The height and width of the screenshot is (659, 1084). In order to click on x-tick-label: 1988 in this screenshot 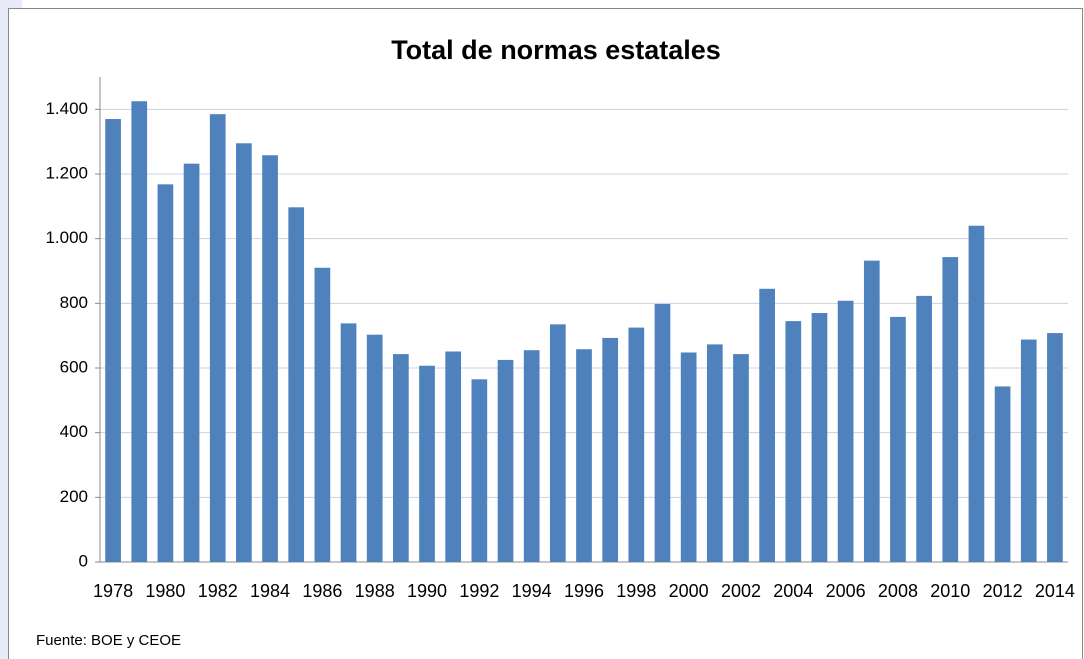, I will do `click(375, 591)`.